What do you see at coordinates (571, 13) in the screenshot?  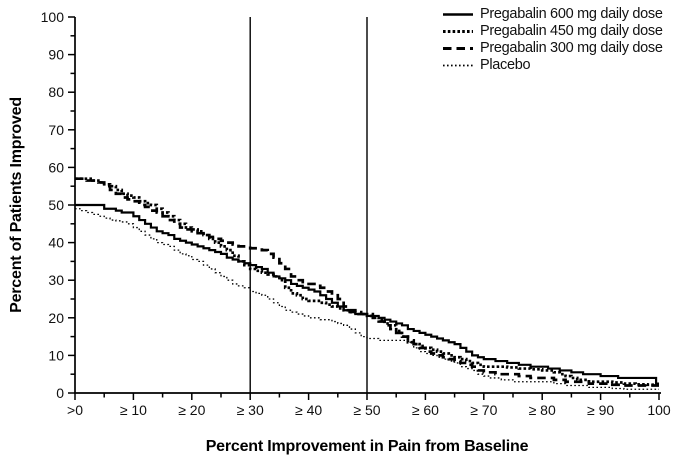 I see `legend-label: Pregabalin 600 mg daily dose` at bounding box center [571, 13].